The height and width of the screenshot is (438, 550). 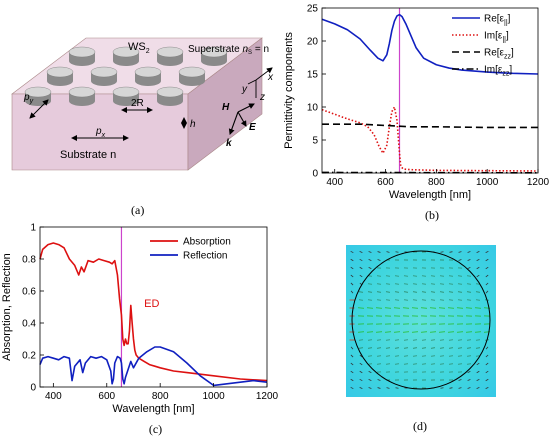 I want to click on y-tick-label: 25, so click(x=313, y=9).